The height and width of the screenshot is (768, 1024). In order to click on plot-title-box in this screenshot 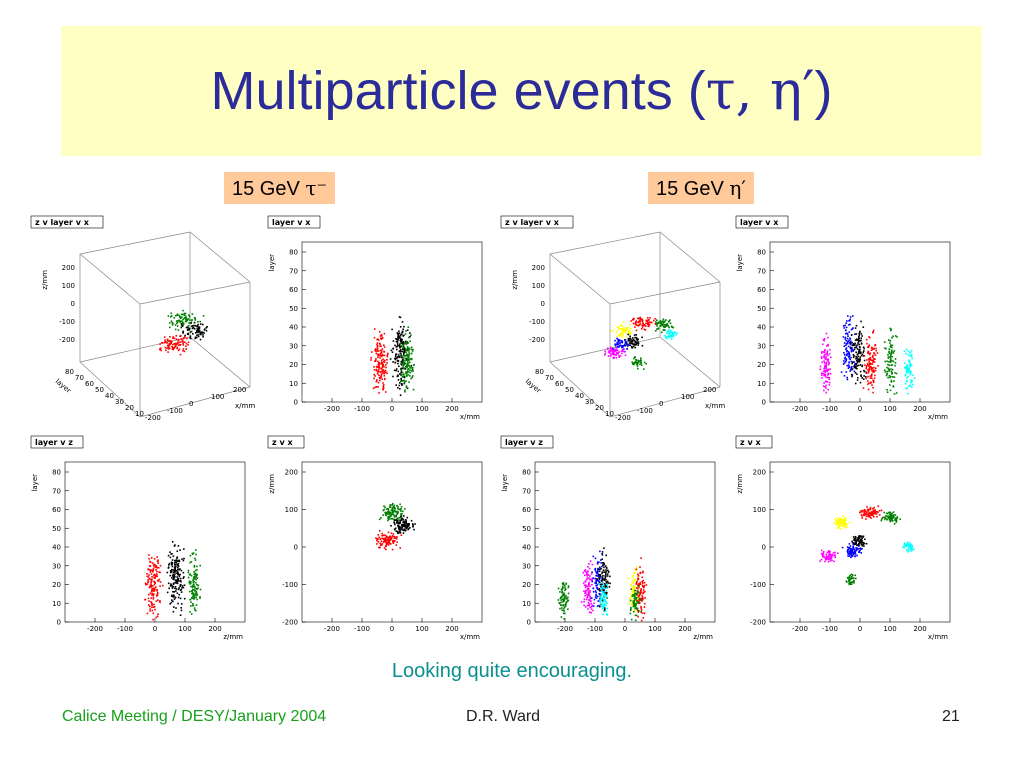, I will do `click(286, 442)`.